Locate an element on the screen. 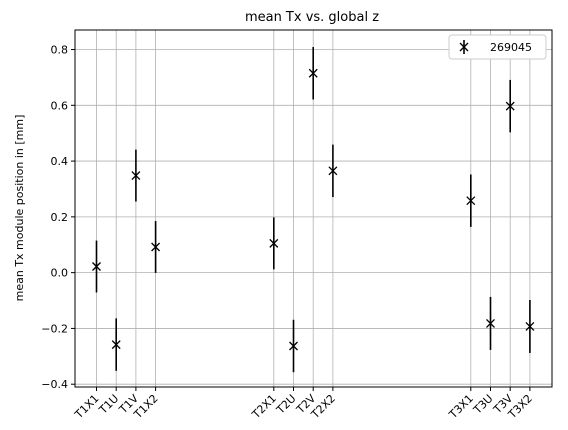 The height and width of the screenshot is (430, 568). y-tick-label: 0.8 is located at coordinates (60, 50).